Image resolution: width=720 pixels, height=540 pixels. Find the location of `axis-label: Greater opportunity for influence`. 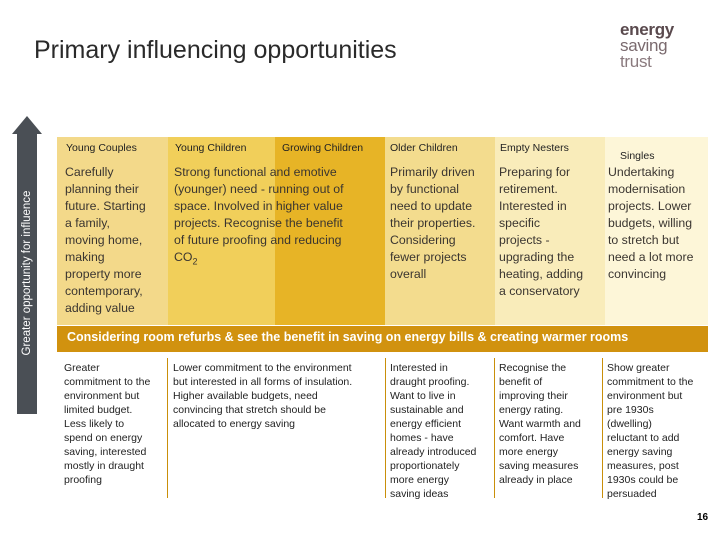

axis-label: Greater opportunity for influence is located at coordinates (27, 273).